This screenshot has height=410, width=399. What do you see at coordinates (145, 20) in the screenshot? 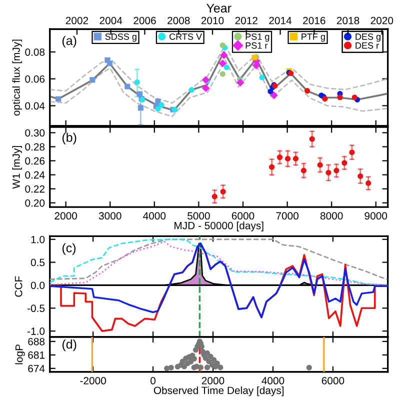
I see `x2-tick-label: 2006` at bounding box center [145, 20].